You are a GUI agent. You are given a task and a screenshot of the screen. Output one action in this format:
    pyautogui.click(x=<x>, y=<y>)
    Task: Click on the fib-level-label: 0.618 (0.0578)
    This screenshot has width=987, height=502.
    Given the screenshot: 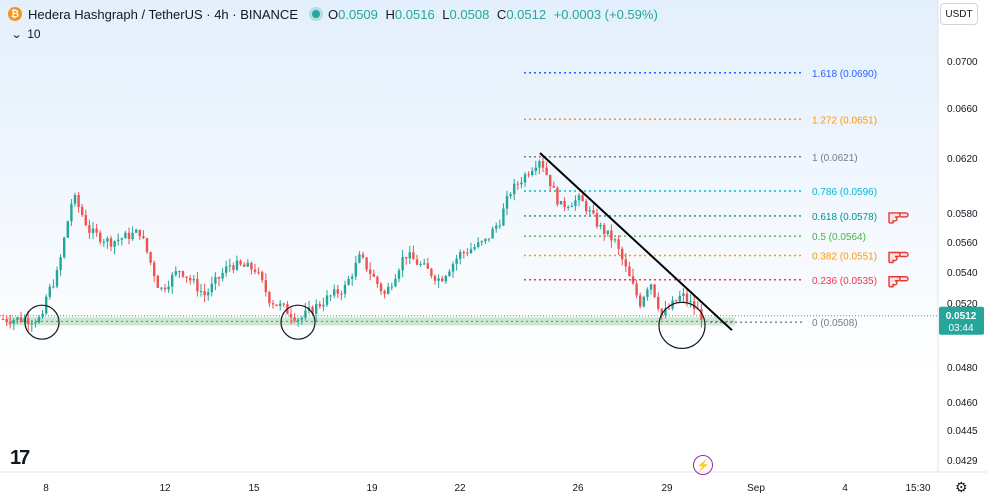 What is the action you would take?
    pyautogui.click(x=844, y=217)
    